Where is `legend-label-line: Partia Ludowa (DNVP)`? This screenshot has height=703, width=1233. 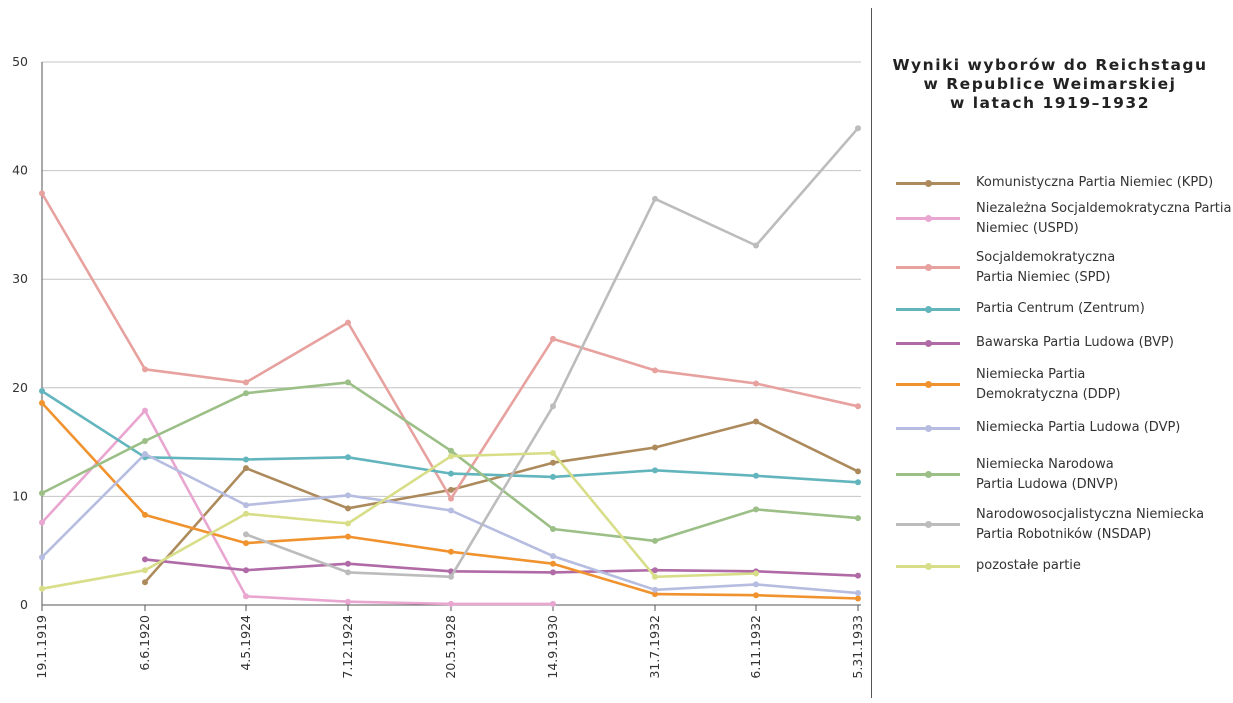 legend-label-line: Partia Ludowa (DNVP) is located at coordinates (1047, 484).